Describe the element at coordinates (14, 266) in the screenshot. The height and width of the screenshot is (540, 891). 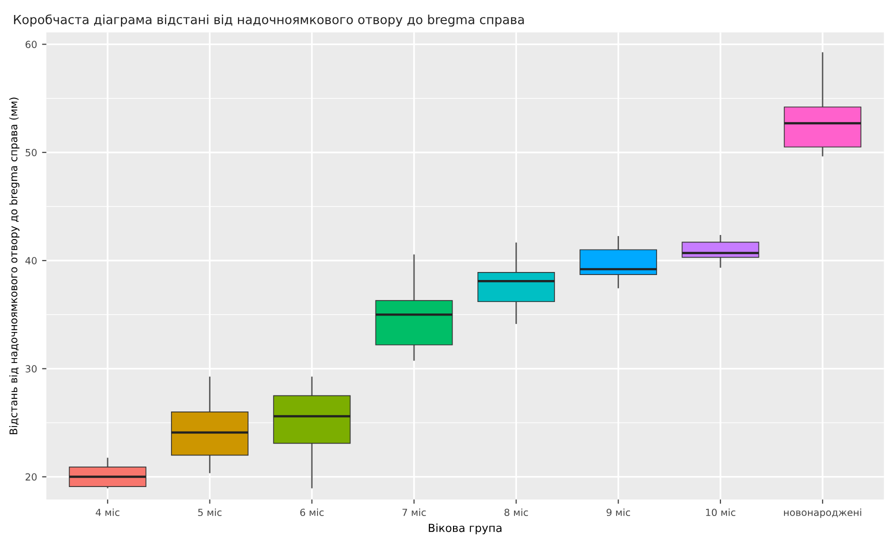
I see `y-axis-title: Відстань від надочноямкового отвору до bregma справа (мм)` at that location.